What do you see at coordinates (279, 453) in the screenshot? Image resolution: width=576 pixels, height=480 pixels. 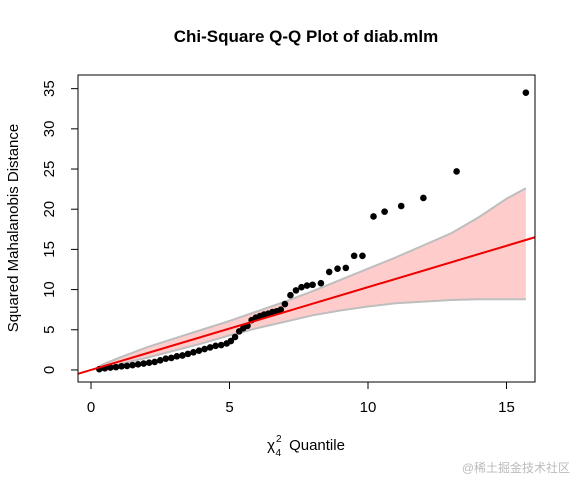 I see `x-label-sub: 4` at bounding box center [279, 453].